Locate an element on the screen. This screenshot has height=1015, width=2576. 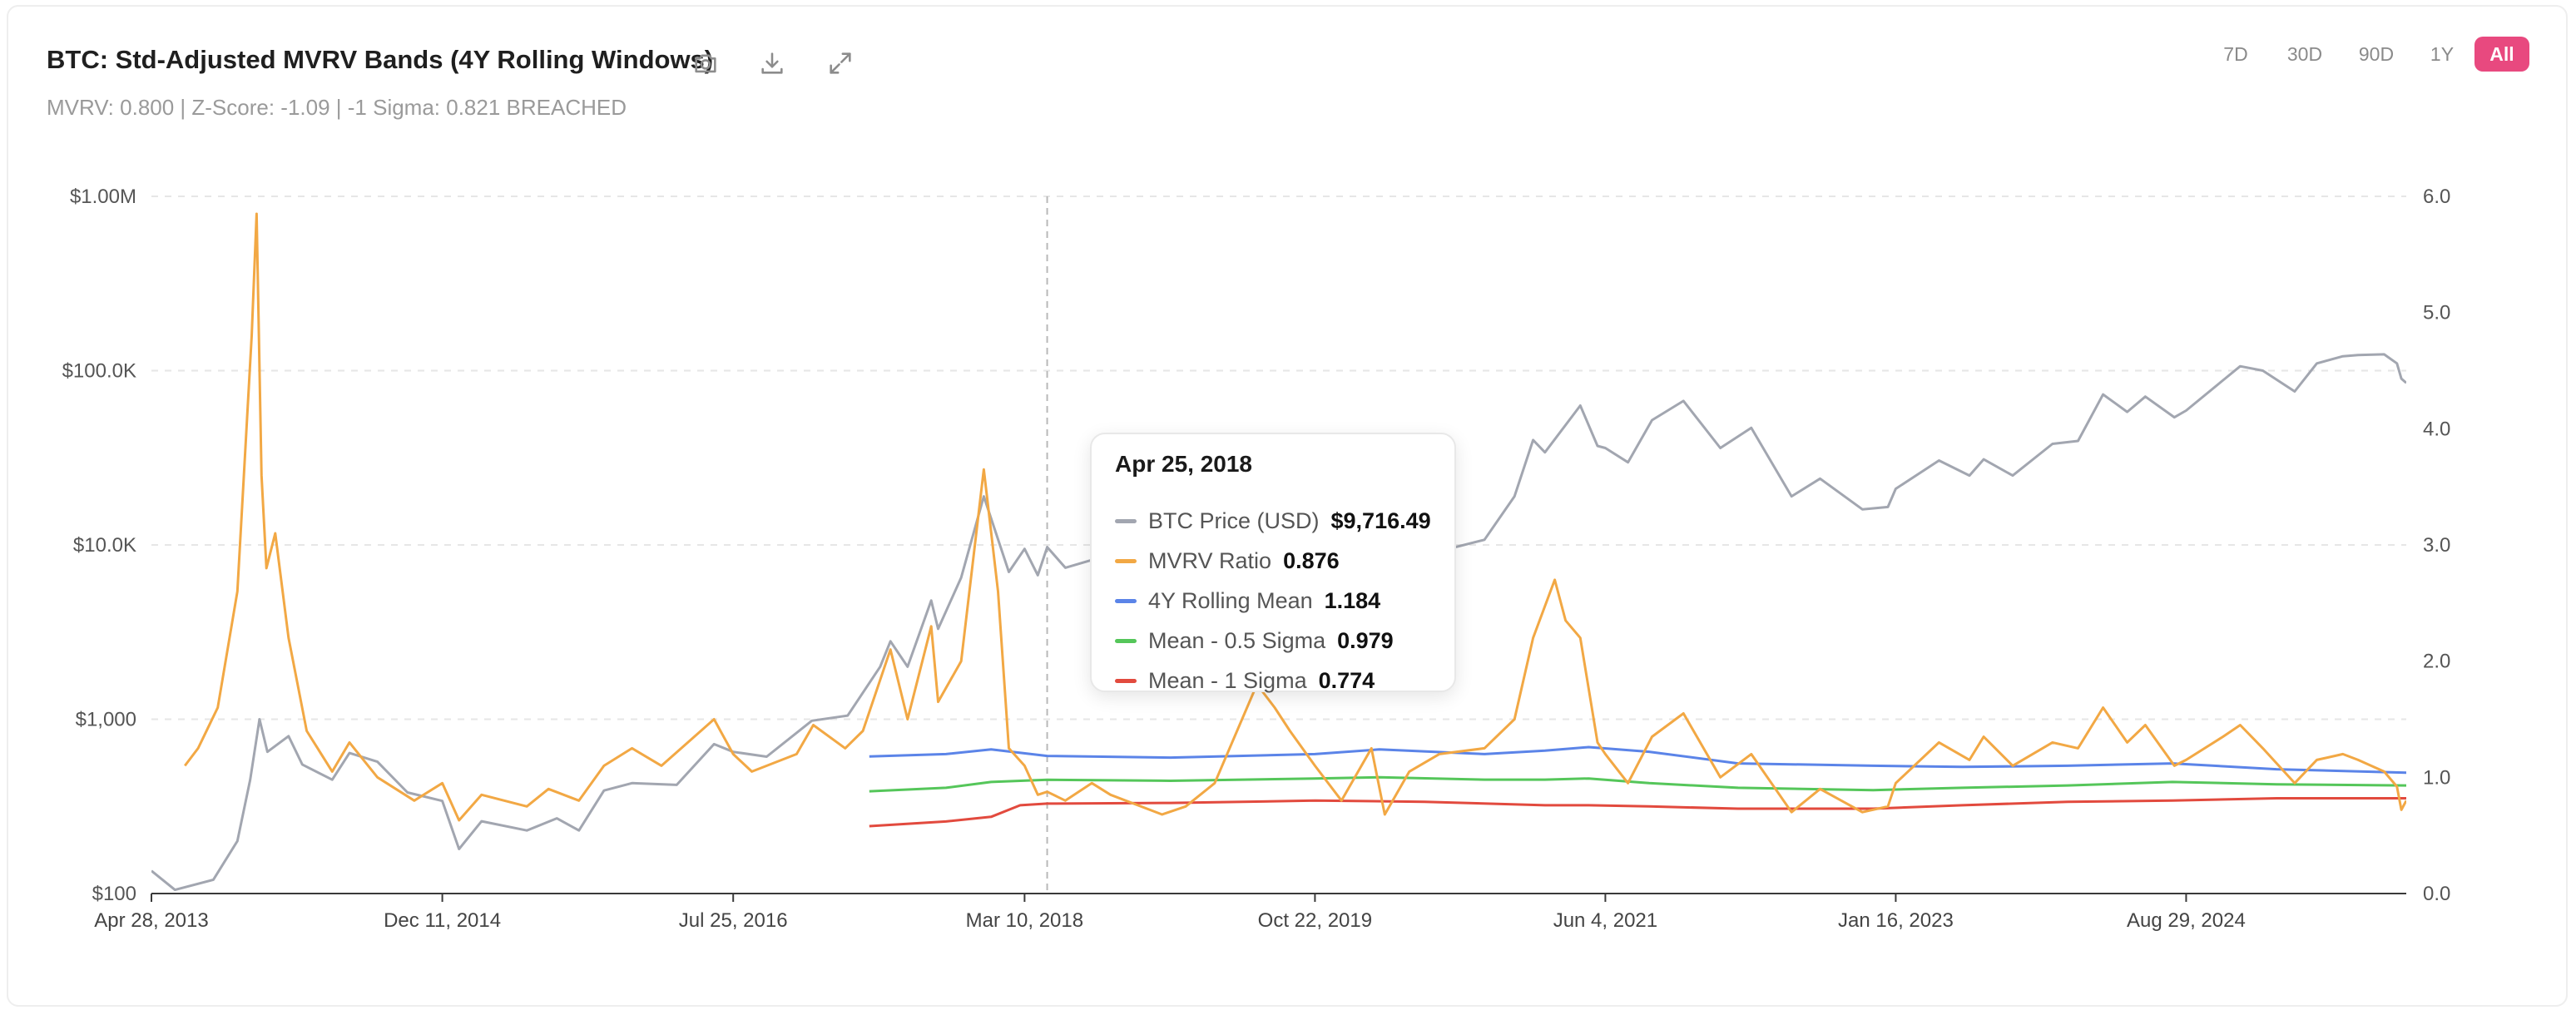
tooltip-label: Mean - 0.5 Sigma is located at coordinates (1237, 640).